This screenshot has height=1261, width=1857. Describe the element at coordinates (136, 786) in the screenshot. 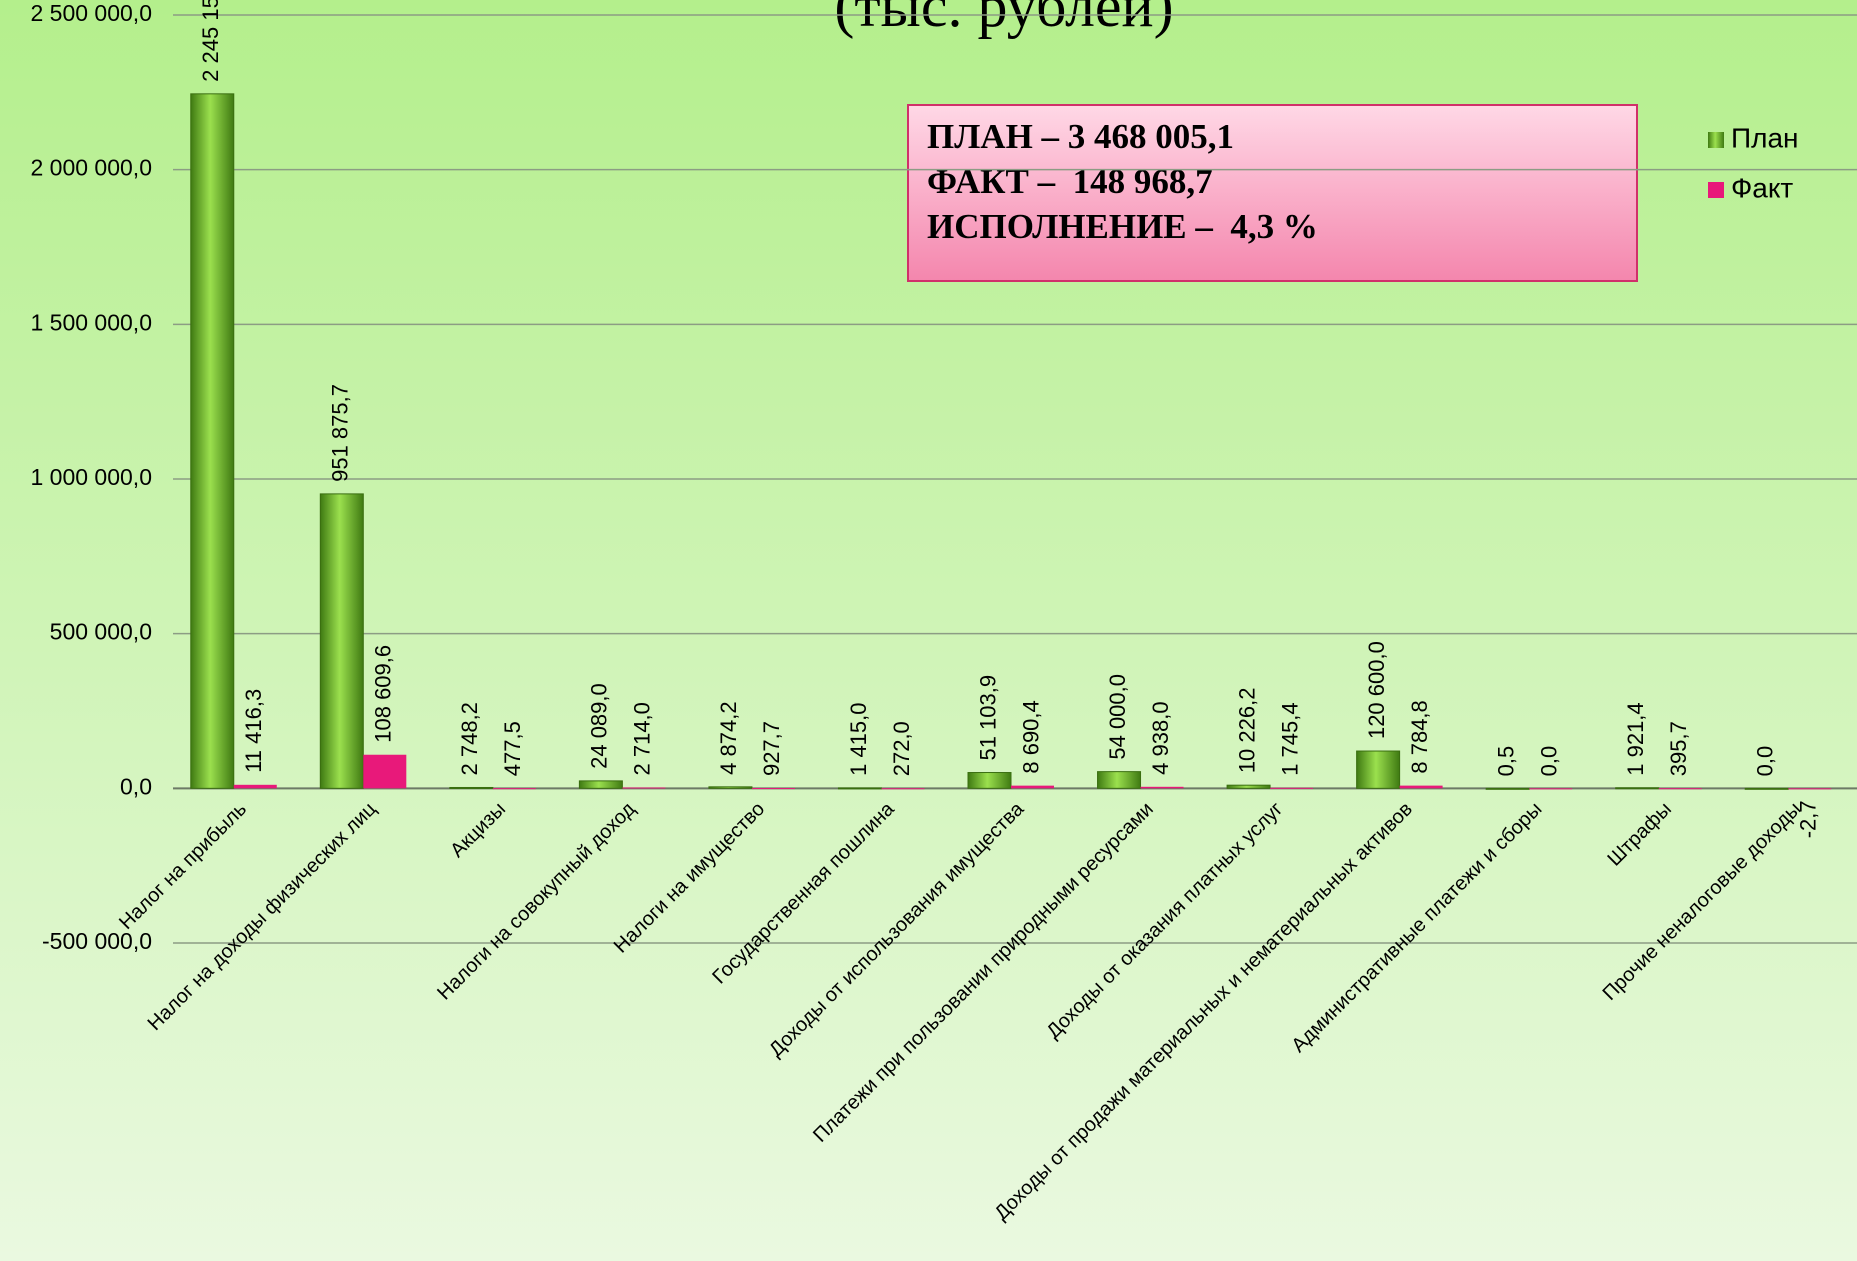

I see `y-tick-label: 0,0` at that location.